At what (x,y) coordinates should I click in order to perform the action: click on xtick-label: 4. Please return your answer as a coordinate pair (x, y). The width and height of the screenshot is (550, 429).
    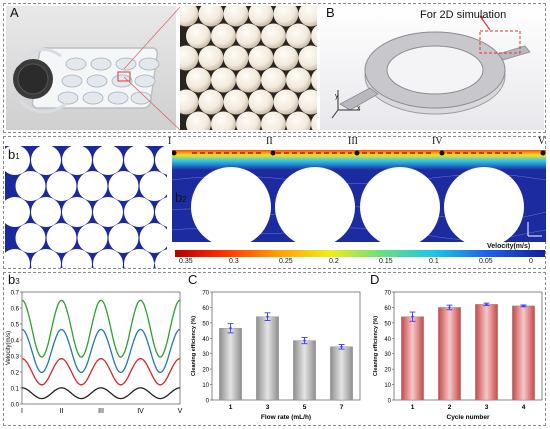
    Looking at the image, I should click on (524, 407).